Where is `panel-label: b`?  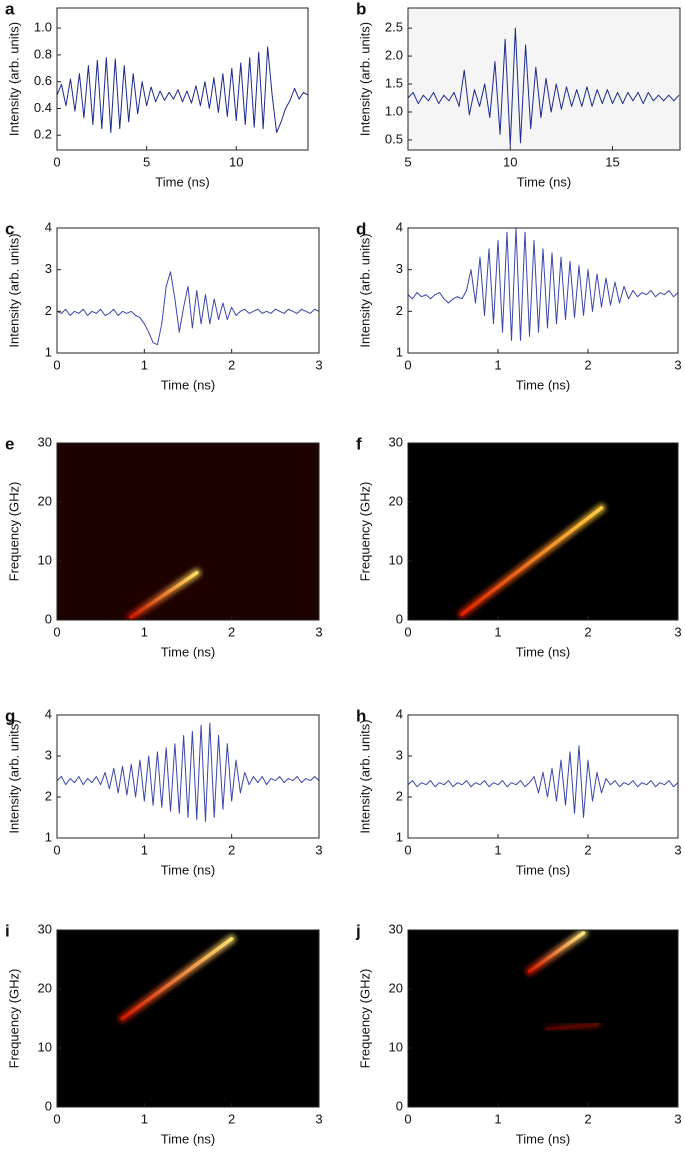 panel-label: b is located at coordinates (361, 9).